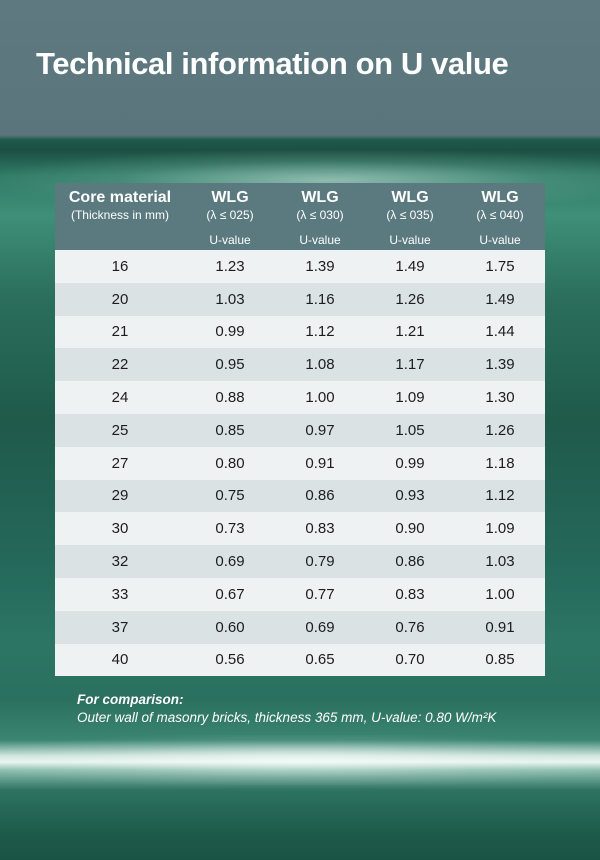  Describe the element at coordinates (120, 496) in the screenshot. I see `thickness-cell: 29` at that location.